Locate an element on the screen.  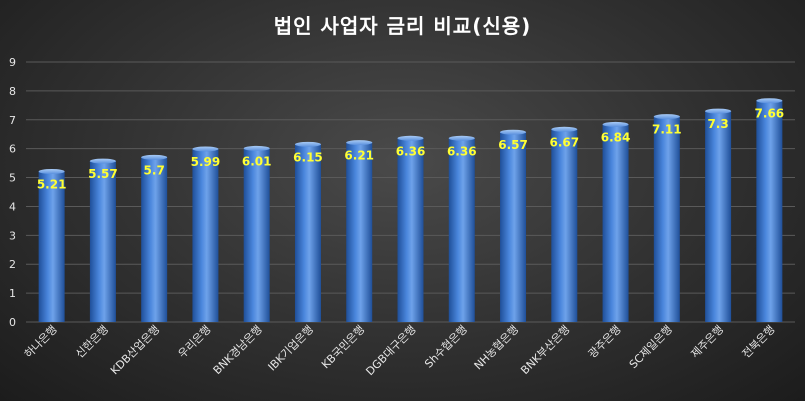
y-tick-label: 9 is located at coordinates (12, 62).